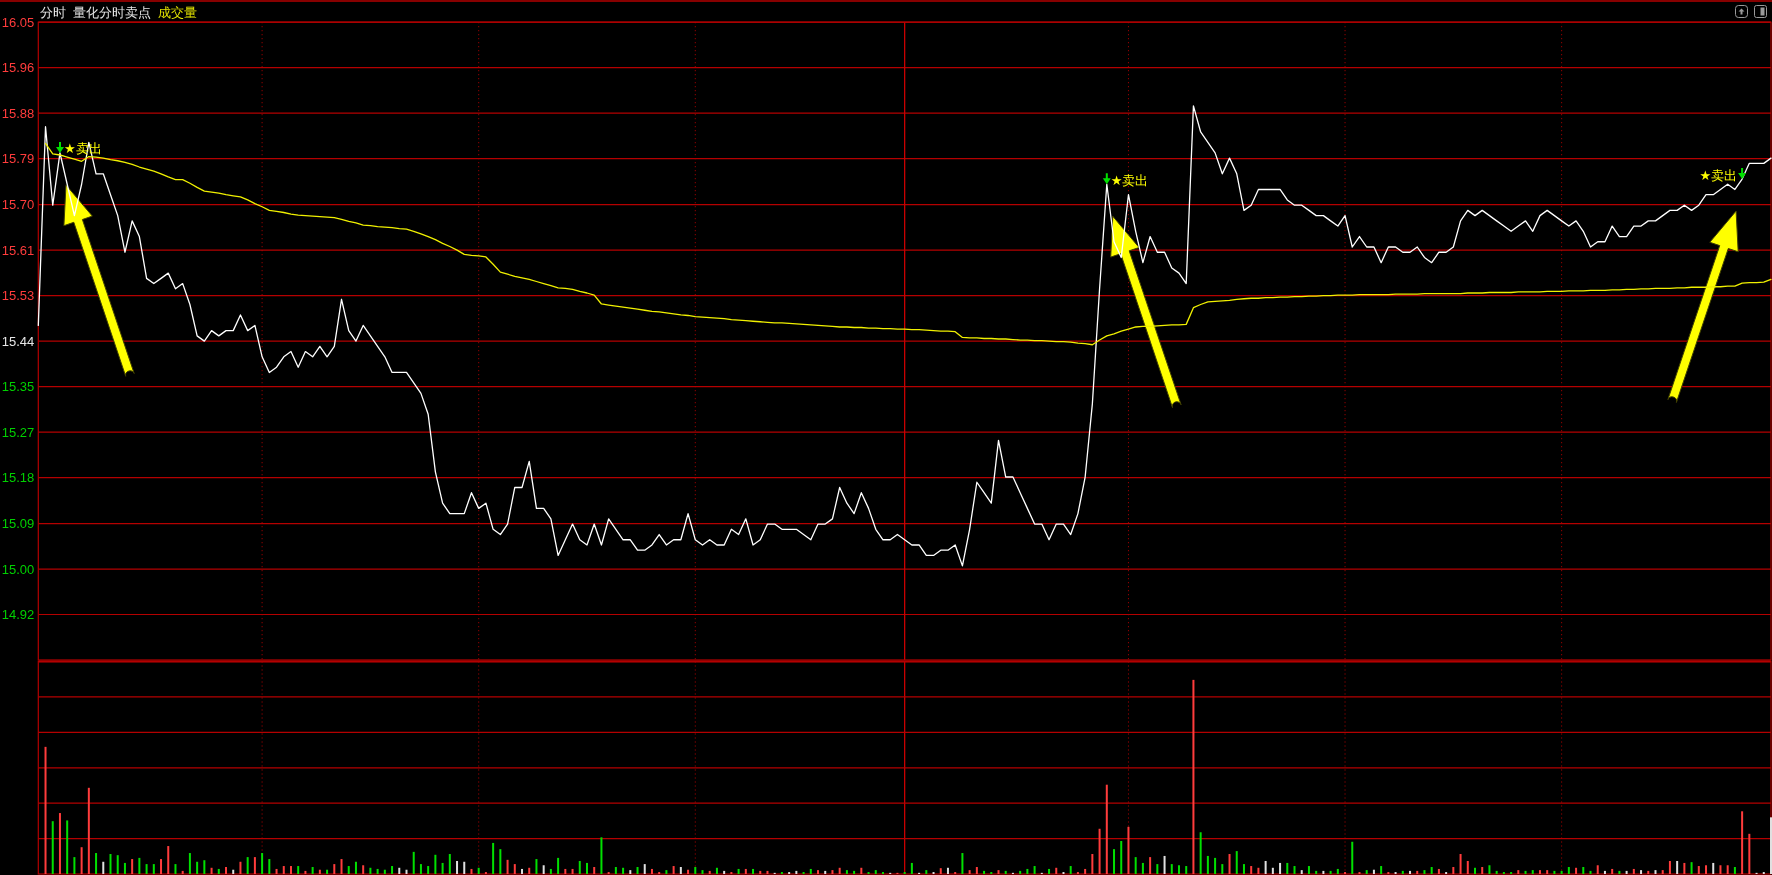  Describe the element at coordinates (18, 22) in the screenshot. I see `y-tick-label: 16.05` at that location.